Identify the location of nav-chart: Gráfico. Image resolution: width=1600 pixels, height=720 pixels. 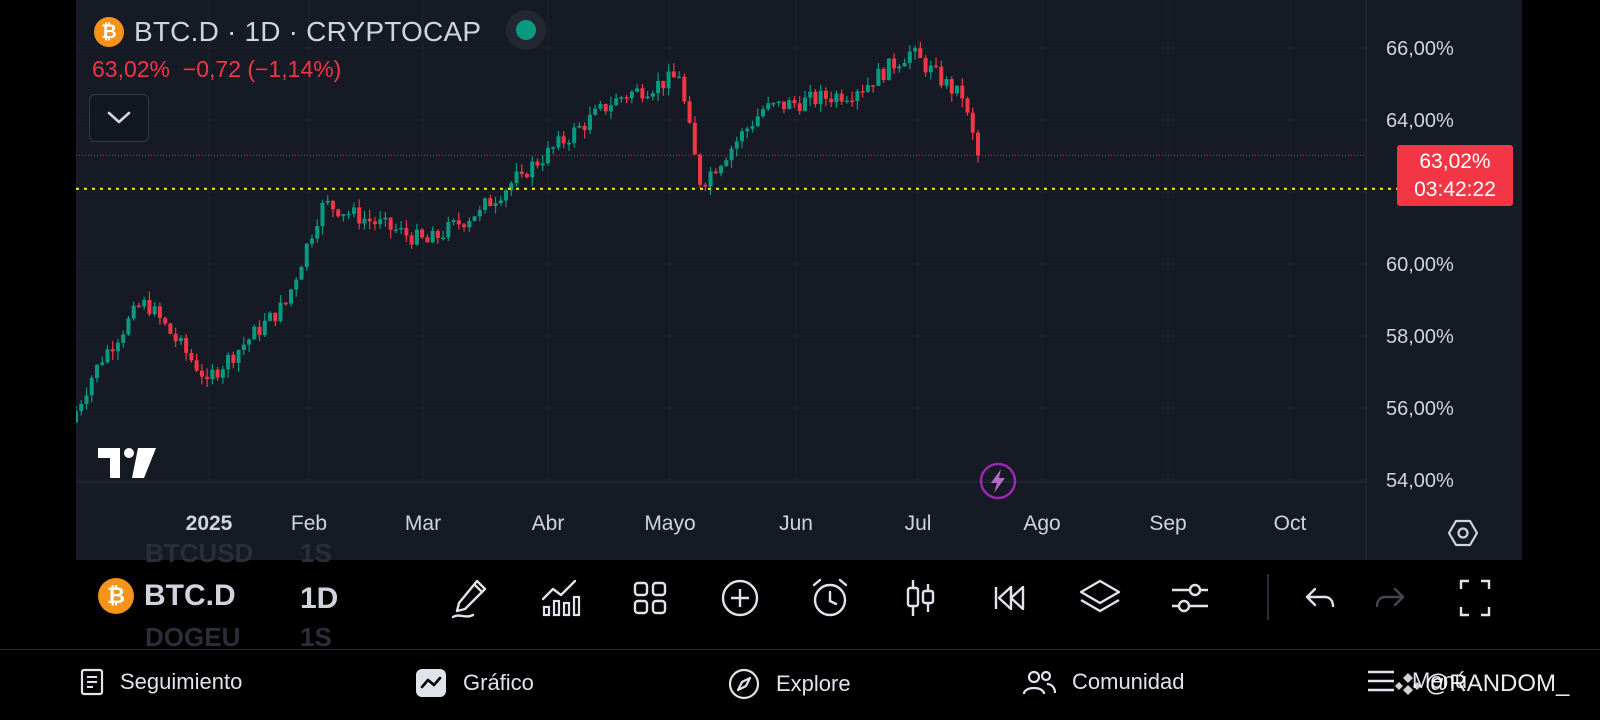
(474, 683).